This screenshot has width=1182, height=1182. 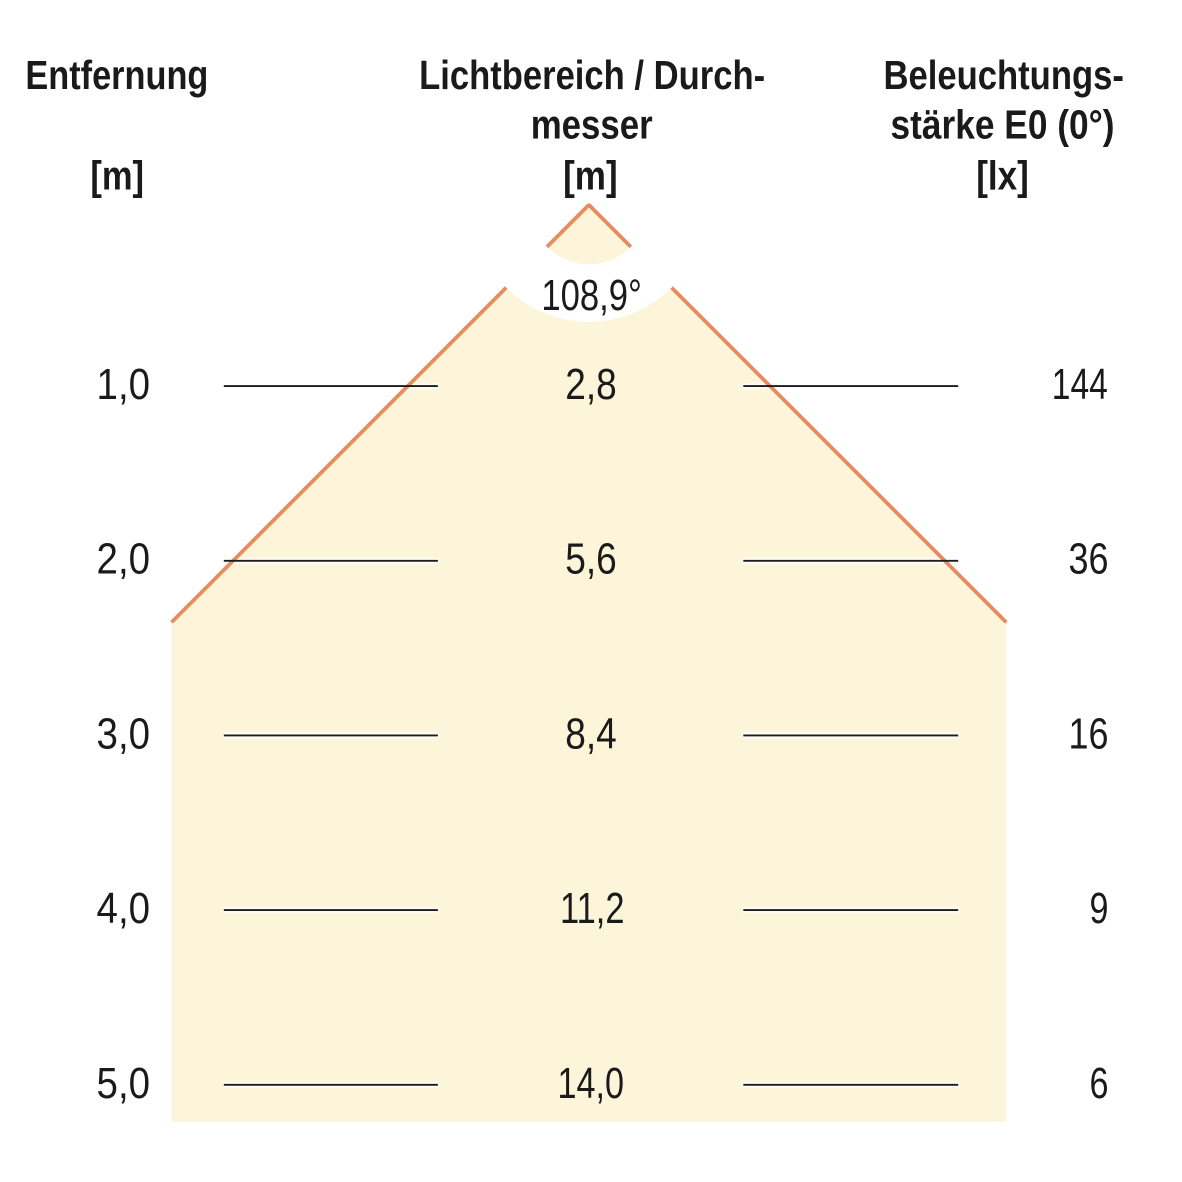 What do you see at coordinates (1080, 384) in the screenshot?
I see `svg-text: 144` at bounding box center [1080, 384].